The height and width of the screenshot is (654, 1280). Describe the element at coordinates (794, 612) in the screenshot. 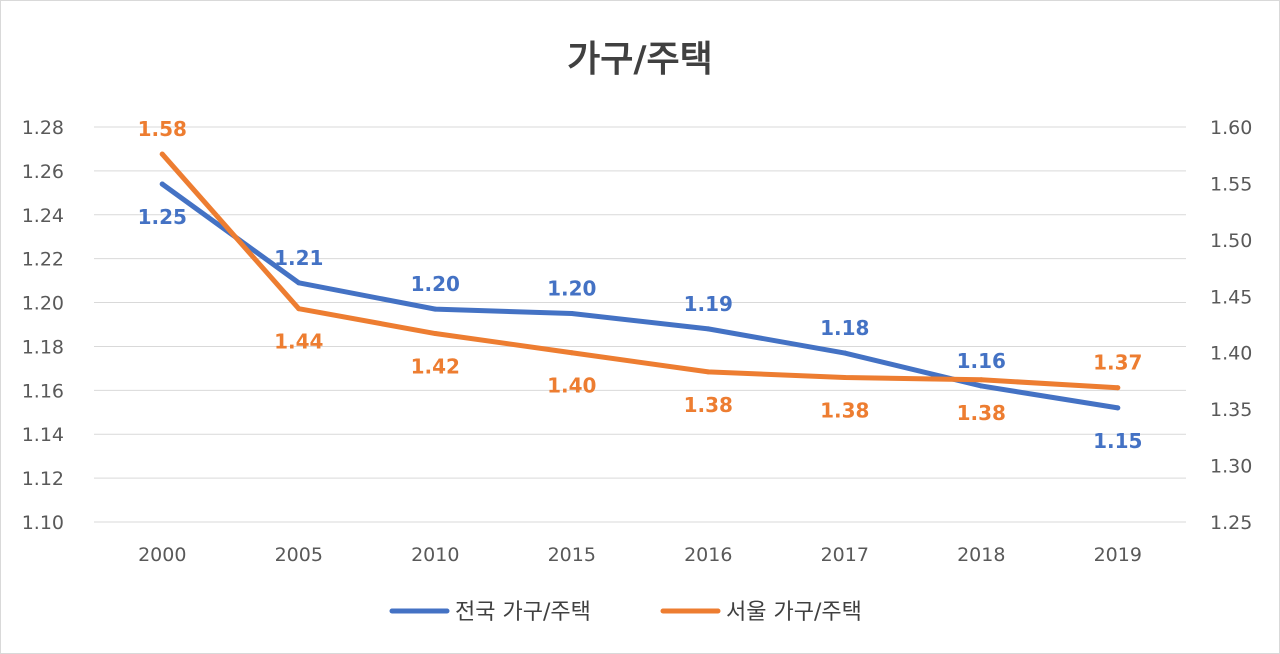

I see `legend-label: 서울 가구/주택` at that location.